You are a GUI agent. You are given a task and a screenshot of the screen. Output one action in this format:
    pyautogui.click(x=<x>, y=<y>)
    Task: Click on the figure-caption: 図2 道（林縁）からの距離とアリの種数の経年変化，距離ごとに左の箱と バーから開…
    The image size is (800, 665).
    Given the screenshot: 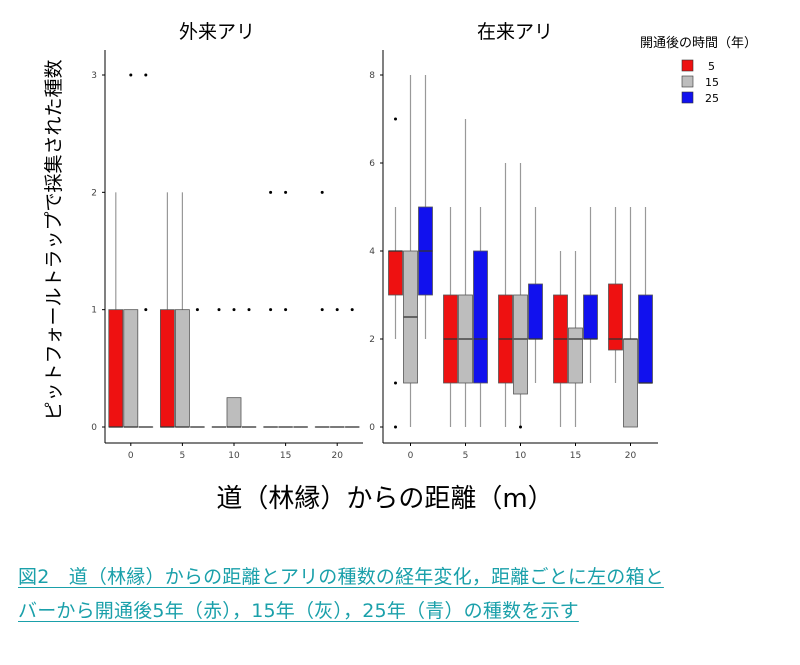 What is the action you would take?
    pyautogui.click(x=403, y=594)
    